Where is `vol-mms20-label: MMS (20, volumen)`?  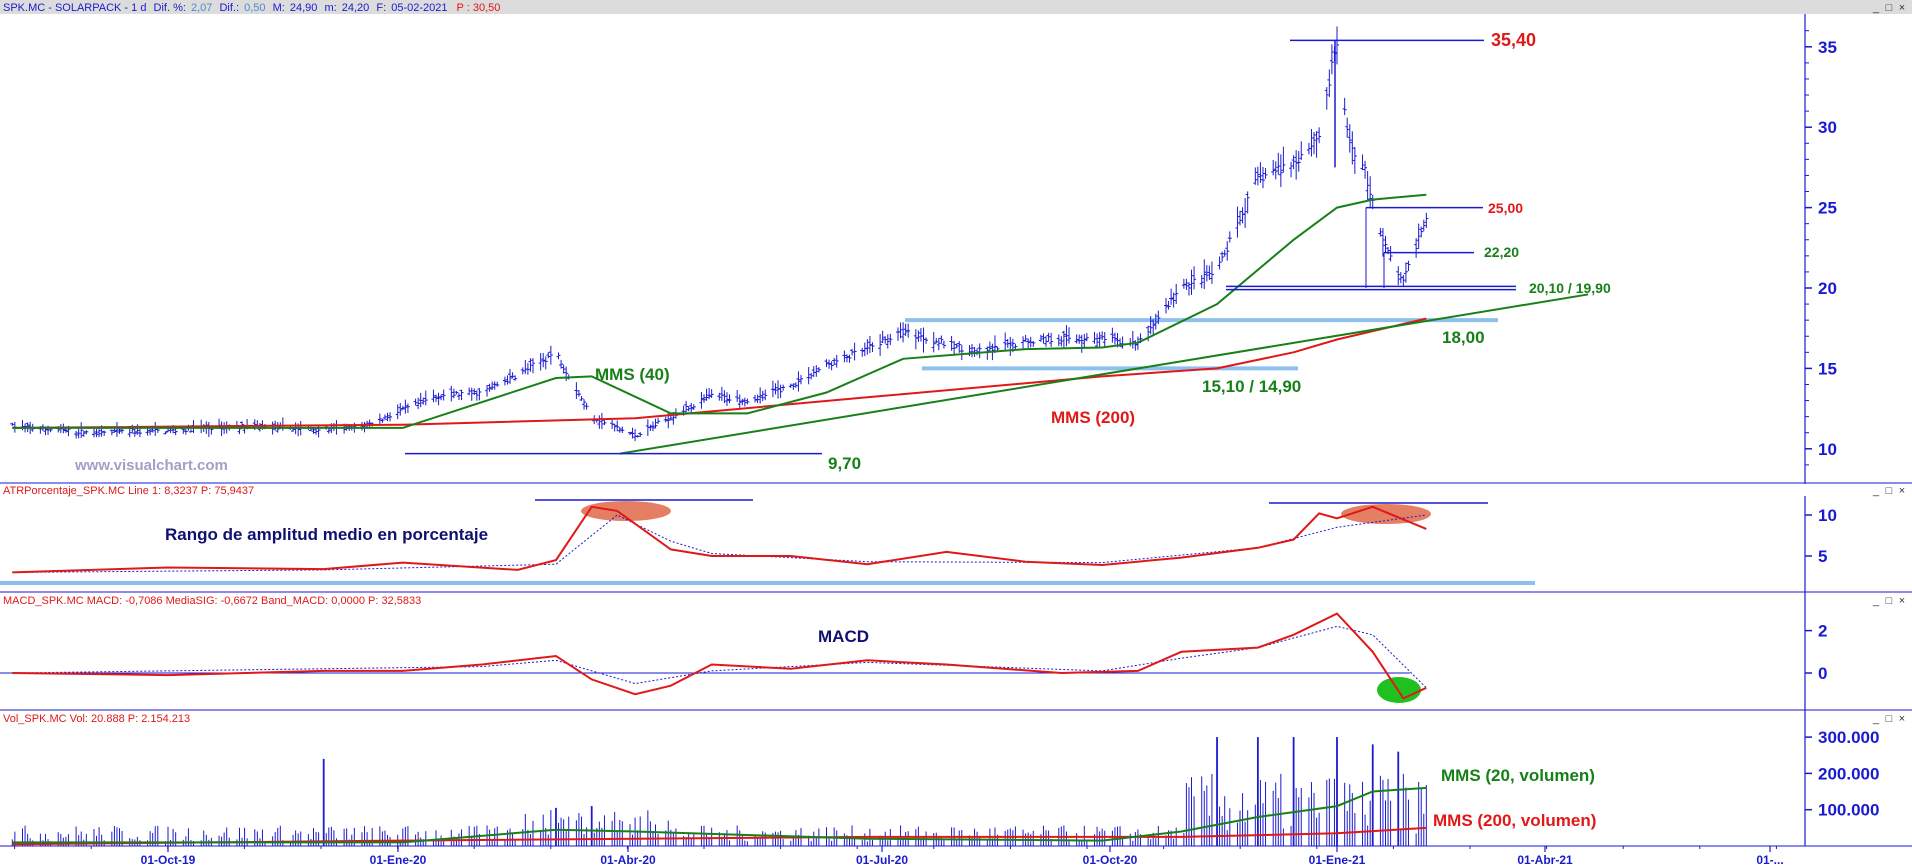
vol-mms20-label: MMS (20, volumen) is located at coordinates (1518, 775).